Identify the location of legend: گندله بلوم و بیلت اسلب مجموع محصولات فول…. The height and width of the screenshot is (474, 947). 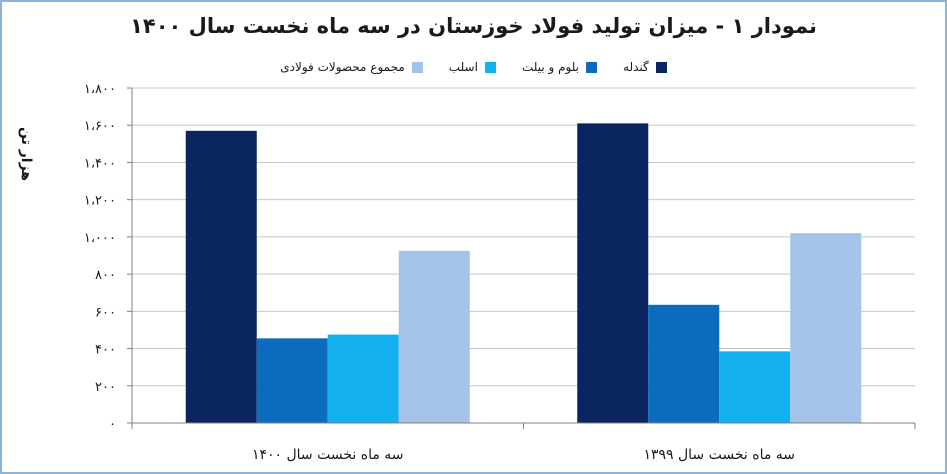
(473, 67).